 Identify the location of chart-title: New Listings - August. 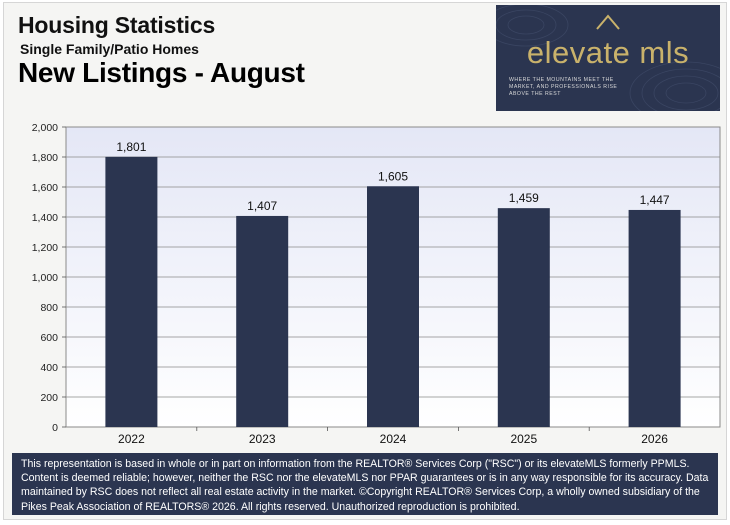
(161, 72).